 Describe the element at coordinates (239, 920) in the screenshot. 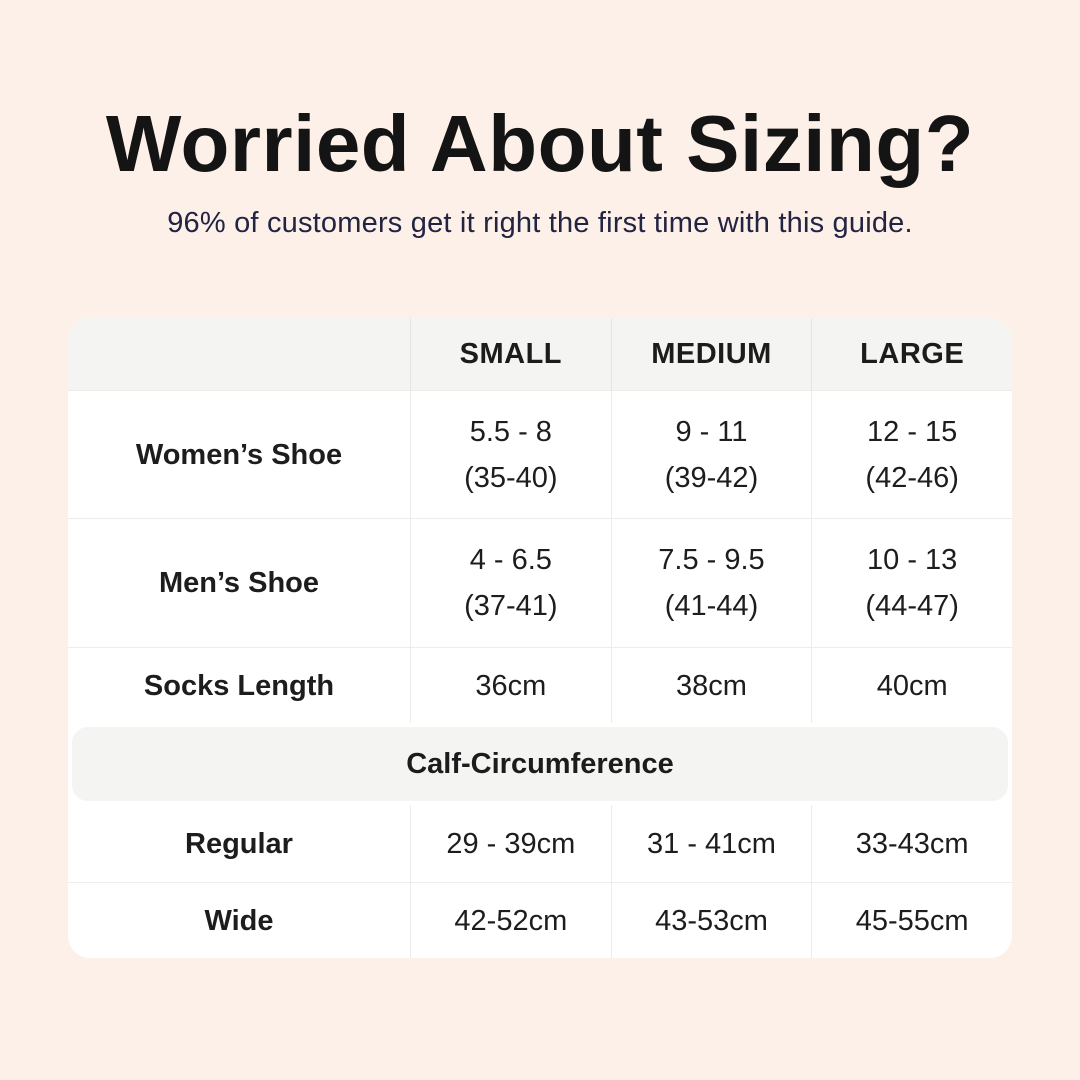

I see `row-label: Wide` at that location.